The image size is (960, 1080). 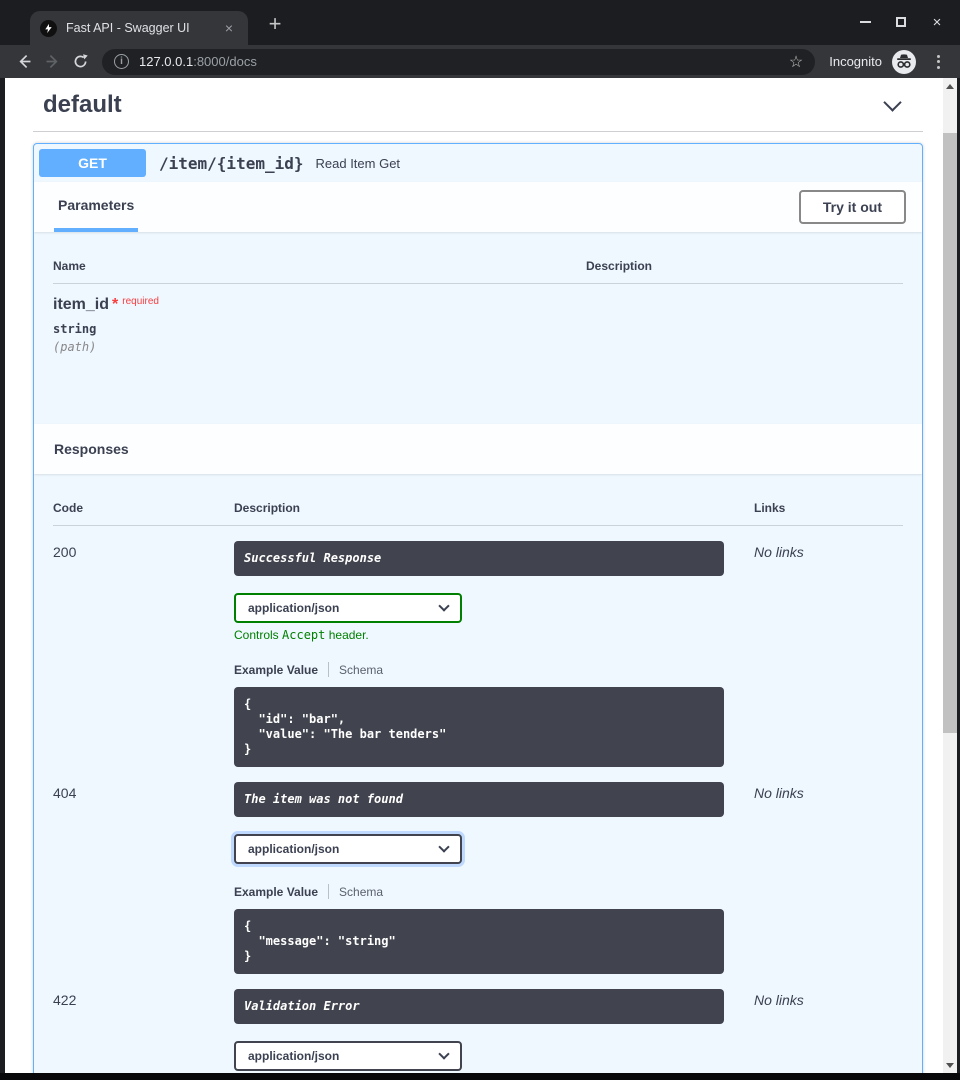 I want to click on response-description: The item was not found, so click(x=479, y=799).